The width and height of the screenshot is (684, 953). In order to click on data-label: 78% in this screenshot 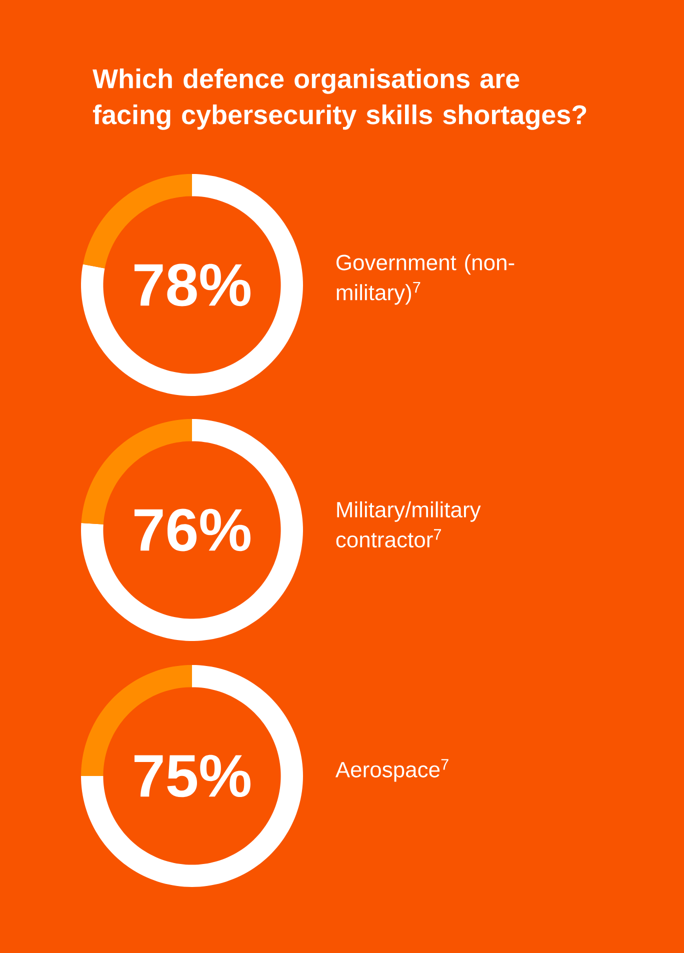, I will do `click(192, 285)`.